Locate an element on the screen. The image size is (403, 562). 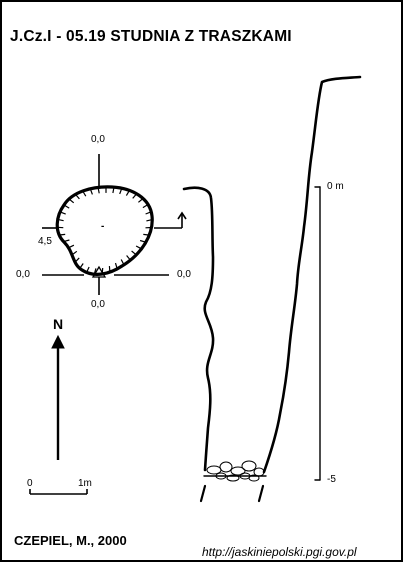
depth-label-top: 0 m is located at coordinates (335, 186).